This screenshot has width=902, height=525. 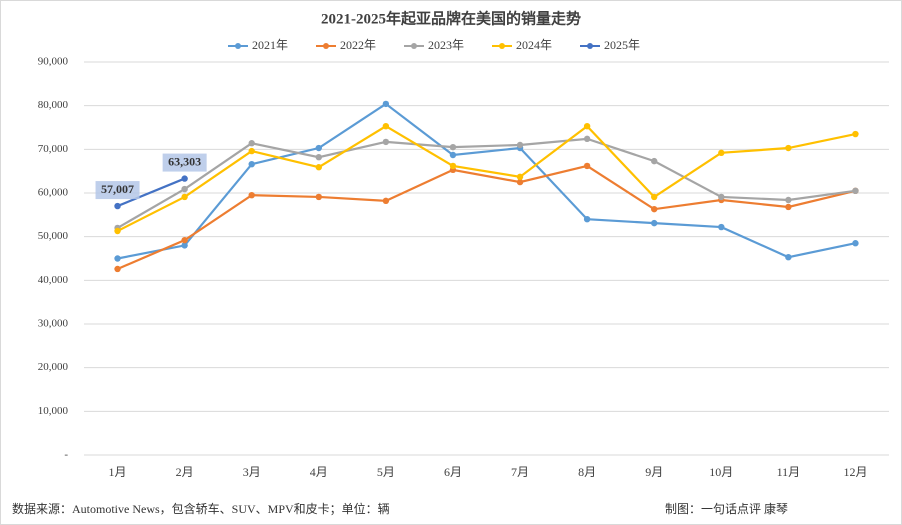 I want to click on y-tick-label: 30,000, so click(x=53, y=324).